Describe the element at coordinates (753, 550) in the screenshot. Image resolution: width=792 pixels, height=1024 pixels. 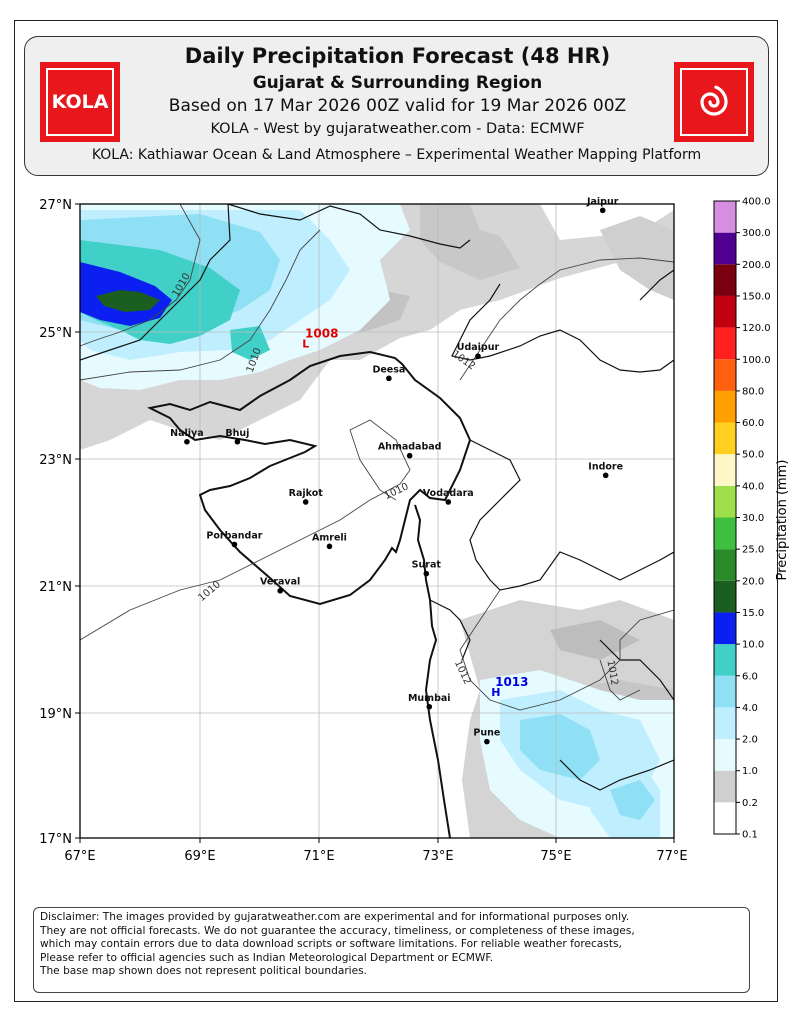
I see `colorbar-tick-label: 25.0` at that location.